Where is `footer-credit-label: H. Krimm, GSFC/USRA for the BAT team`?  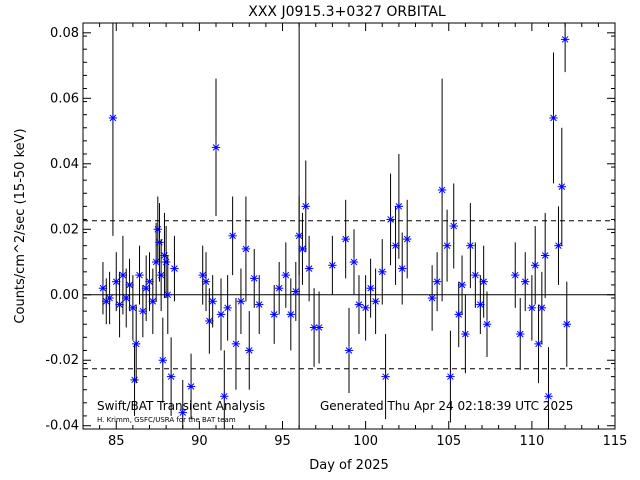 footer-credit-label: H. Krimm, GSFC/USRA for the BAT team is located at coordinates (166, 420).